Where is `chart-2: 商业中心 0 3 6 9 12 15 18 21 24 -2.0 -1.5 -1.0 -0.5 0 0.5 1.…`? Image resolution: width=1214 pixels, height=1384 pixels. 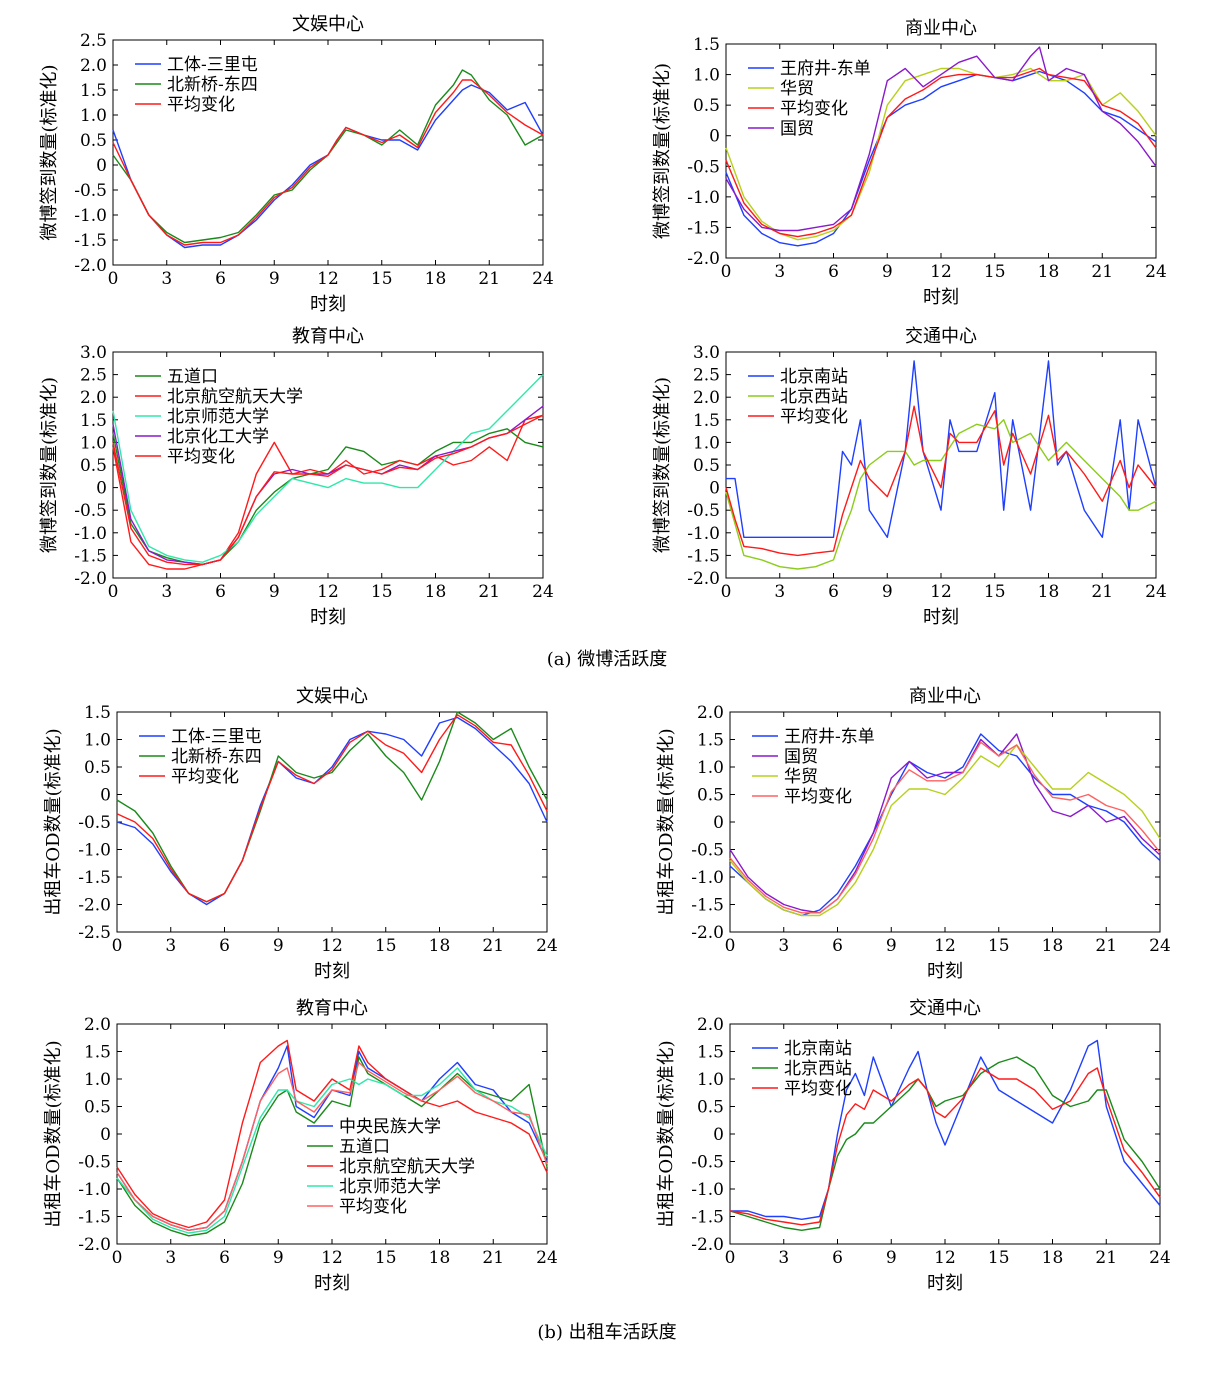
chart-2: 商业中心 0 3 6 9 12 15 18 21 24 -2.0 -1.5 -1.0 -0.5 0 0.5 1.… is located at coordinates (909, 163).